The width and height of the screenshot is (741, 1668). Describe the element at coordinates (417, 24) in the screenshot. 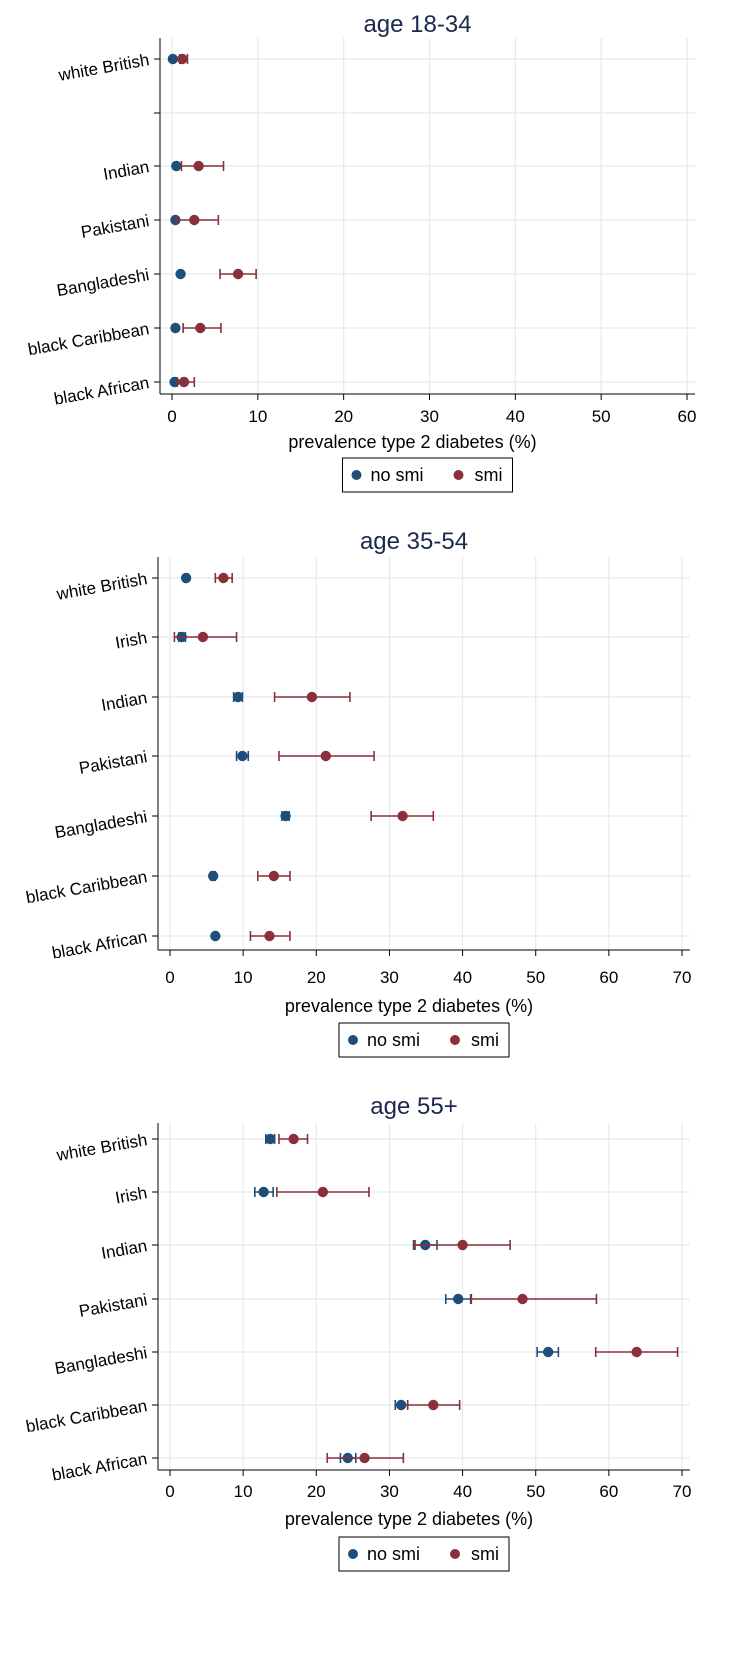

I see `chart-title: age 18-34` at that location.